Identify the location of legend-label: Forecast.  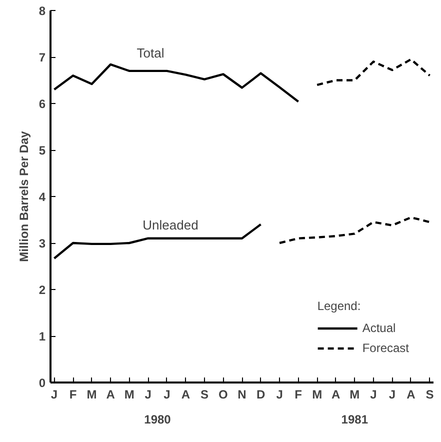
(385, 348).